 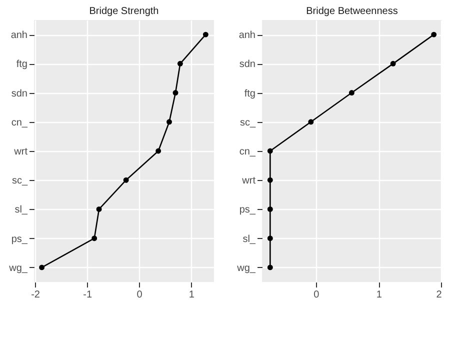 What do you see at coordinates (87, 295) in the screenshot?
I see `x-tick-label: -1` at bounding box center [87, 295].